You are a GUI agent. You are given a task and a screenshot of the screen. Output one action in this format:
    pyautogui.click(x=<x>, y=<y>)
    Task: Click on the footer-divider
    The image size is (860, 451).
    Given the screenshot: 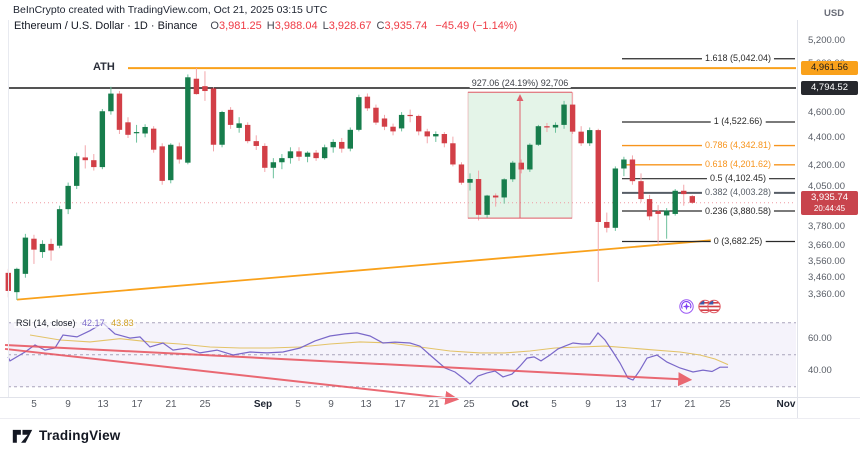 What is the action you would take?
    pyautogui.click(x=430, y=418)
    